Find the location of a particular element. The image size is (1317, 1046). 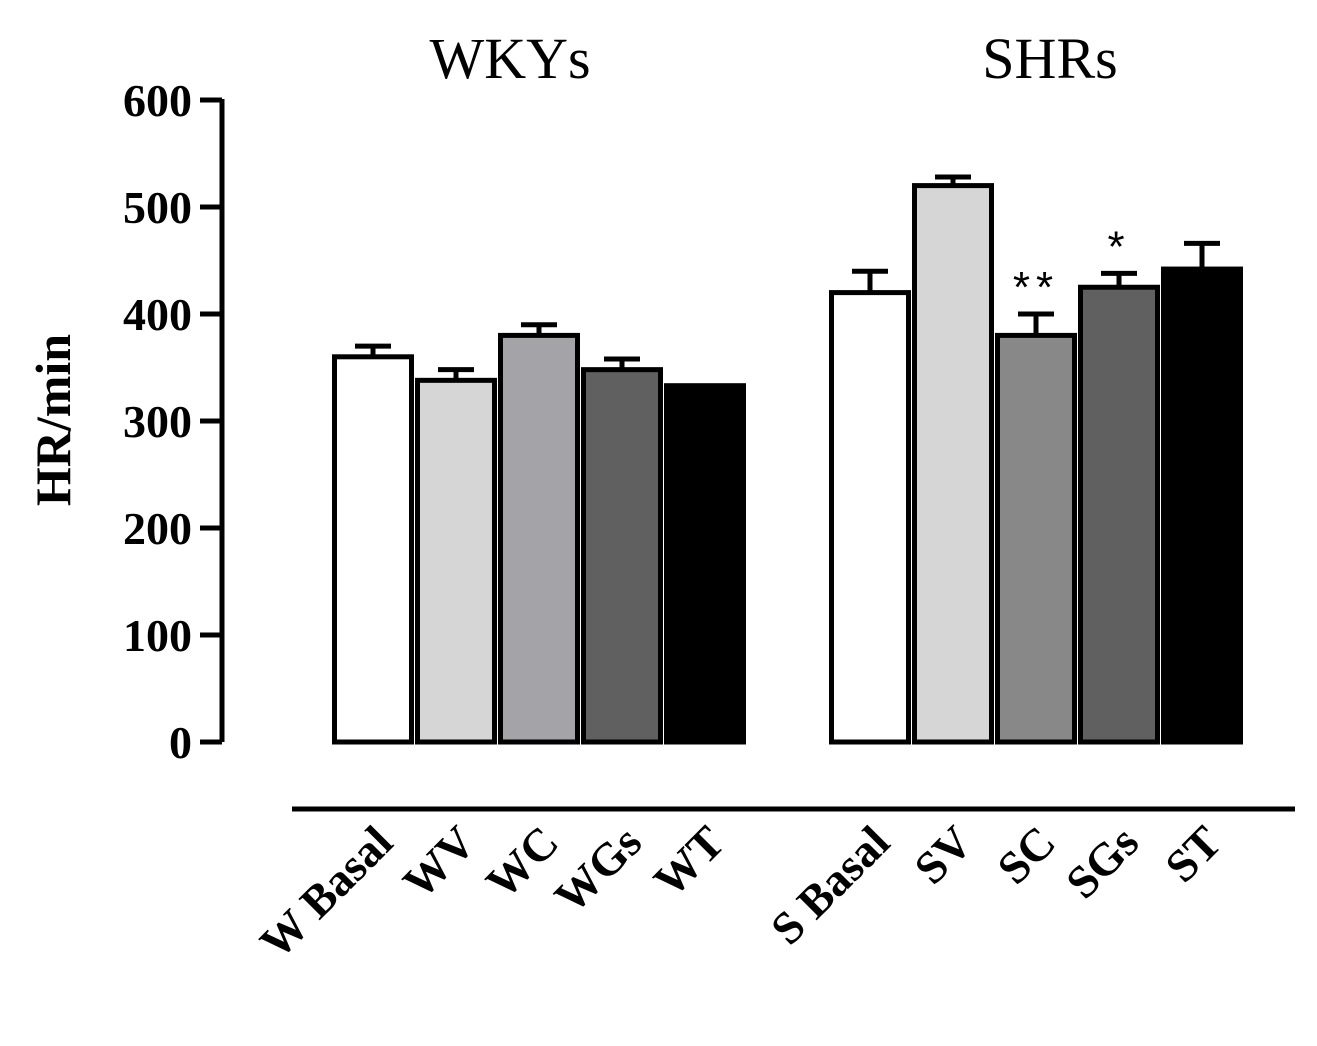

y-tick-label-200: 200 is located at coordinates (157, 528).